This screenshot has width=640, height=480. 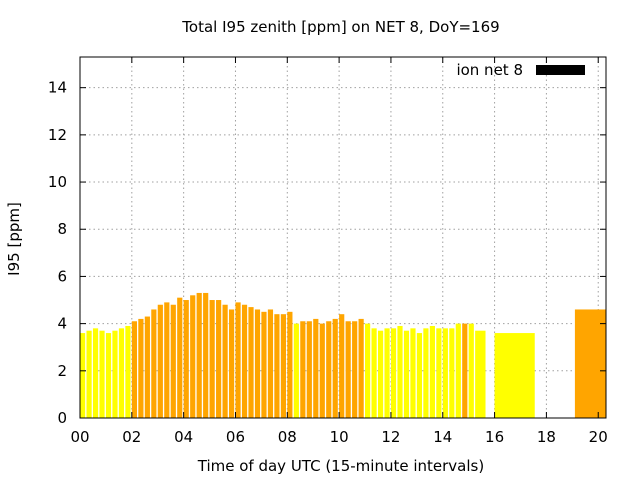 What do you see at coordinates (62, 371) in the screenshot?
I see `y-tick-label: 2` at bounding box center [62, 371].